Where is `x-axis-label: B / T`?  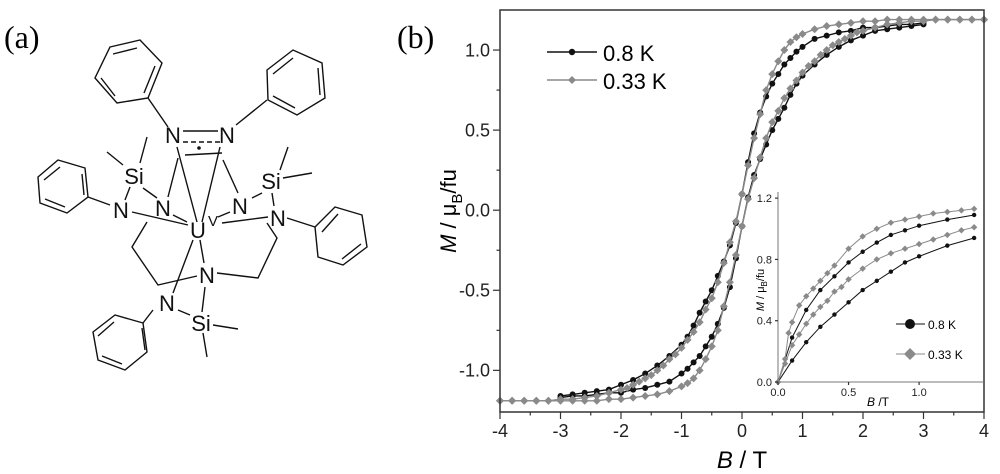
x-axis-label: B / T is located at coordinates (742, 460).